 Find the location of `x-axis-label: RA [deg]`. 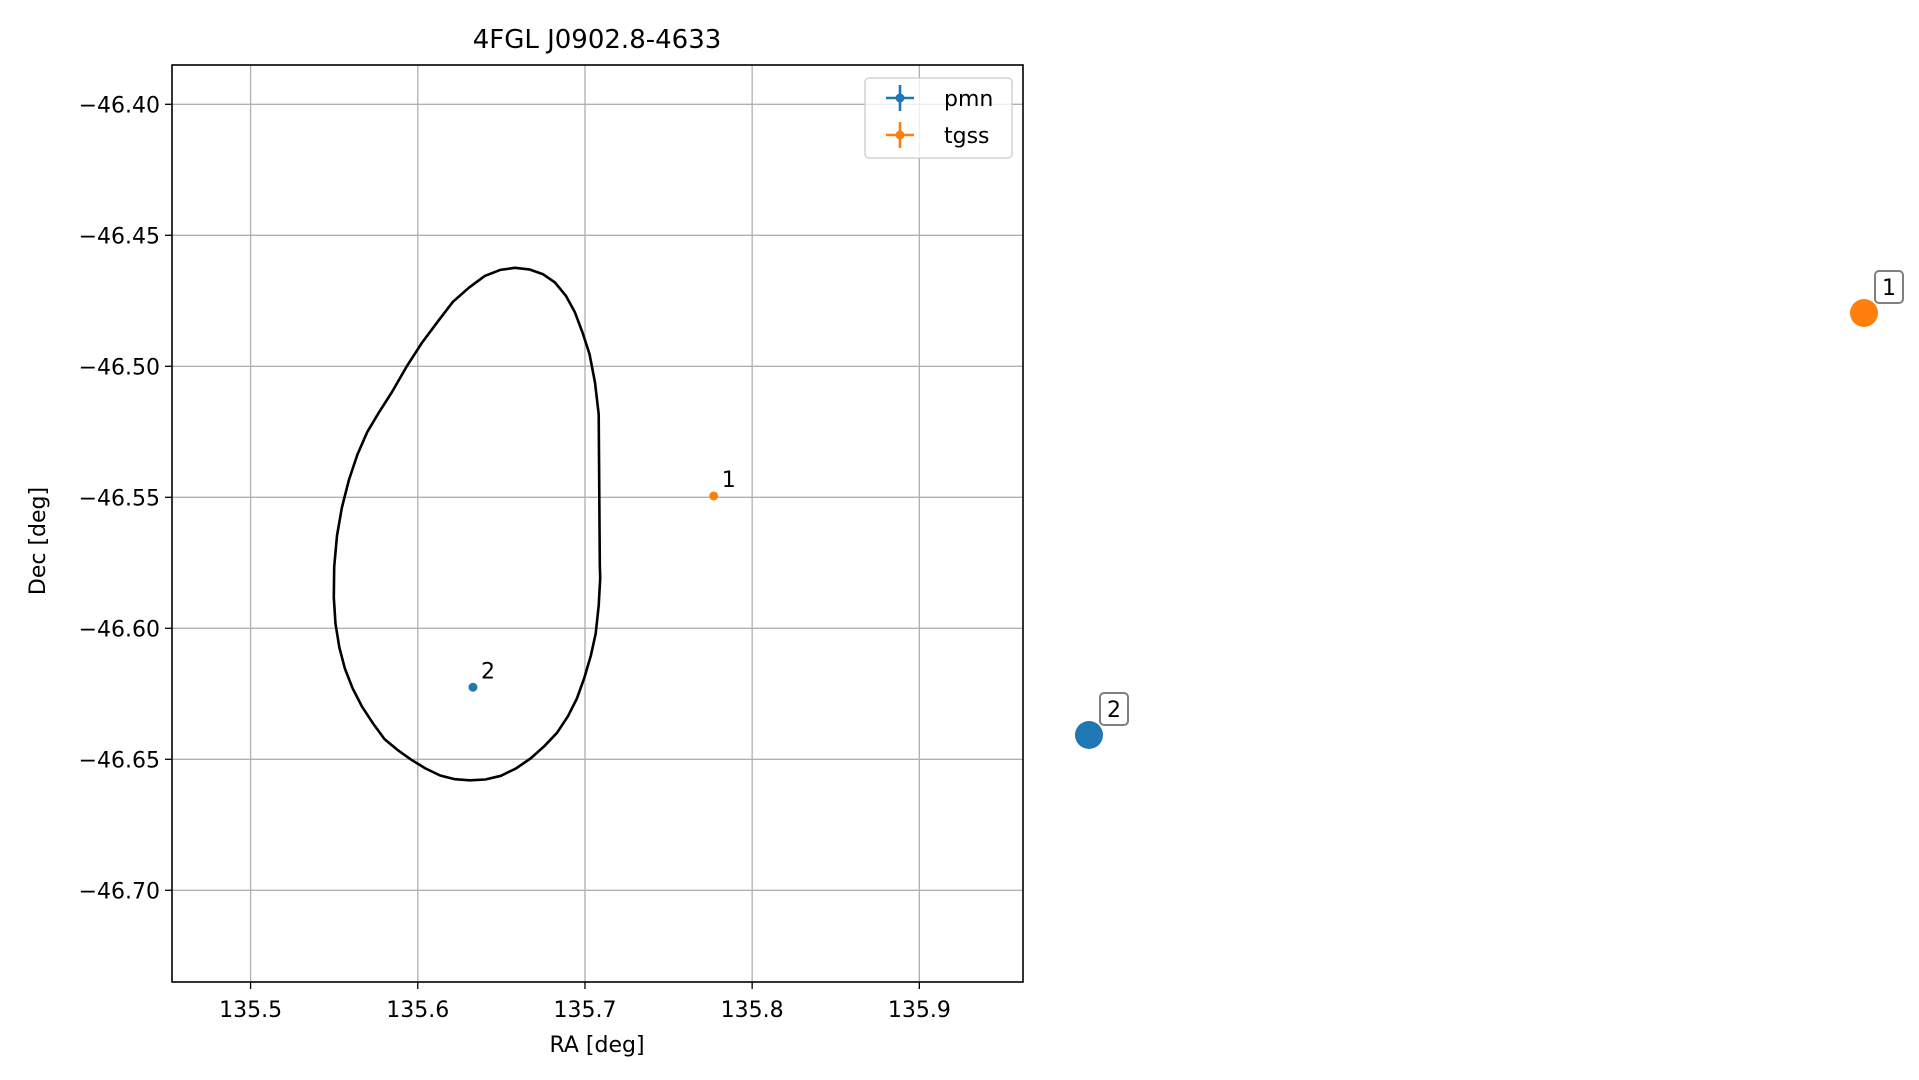

x-axis-label: RA [deg] is located at coordinates (596, 1045).